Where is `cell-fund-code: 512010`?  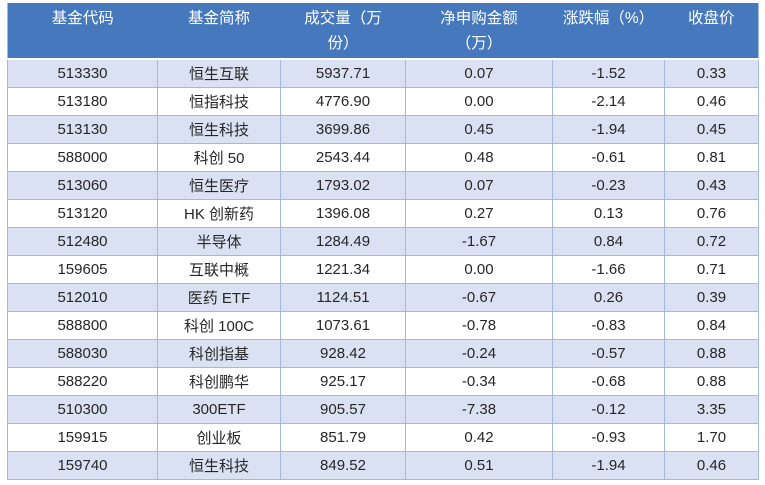
cell-fund-code: 512010 is located at coordinates (82, 297).